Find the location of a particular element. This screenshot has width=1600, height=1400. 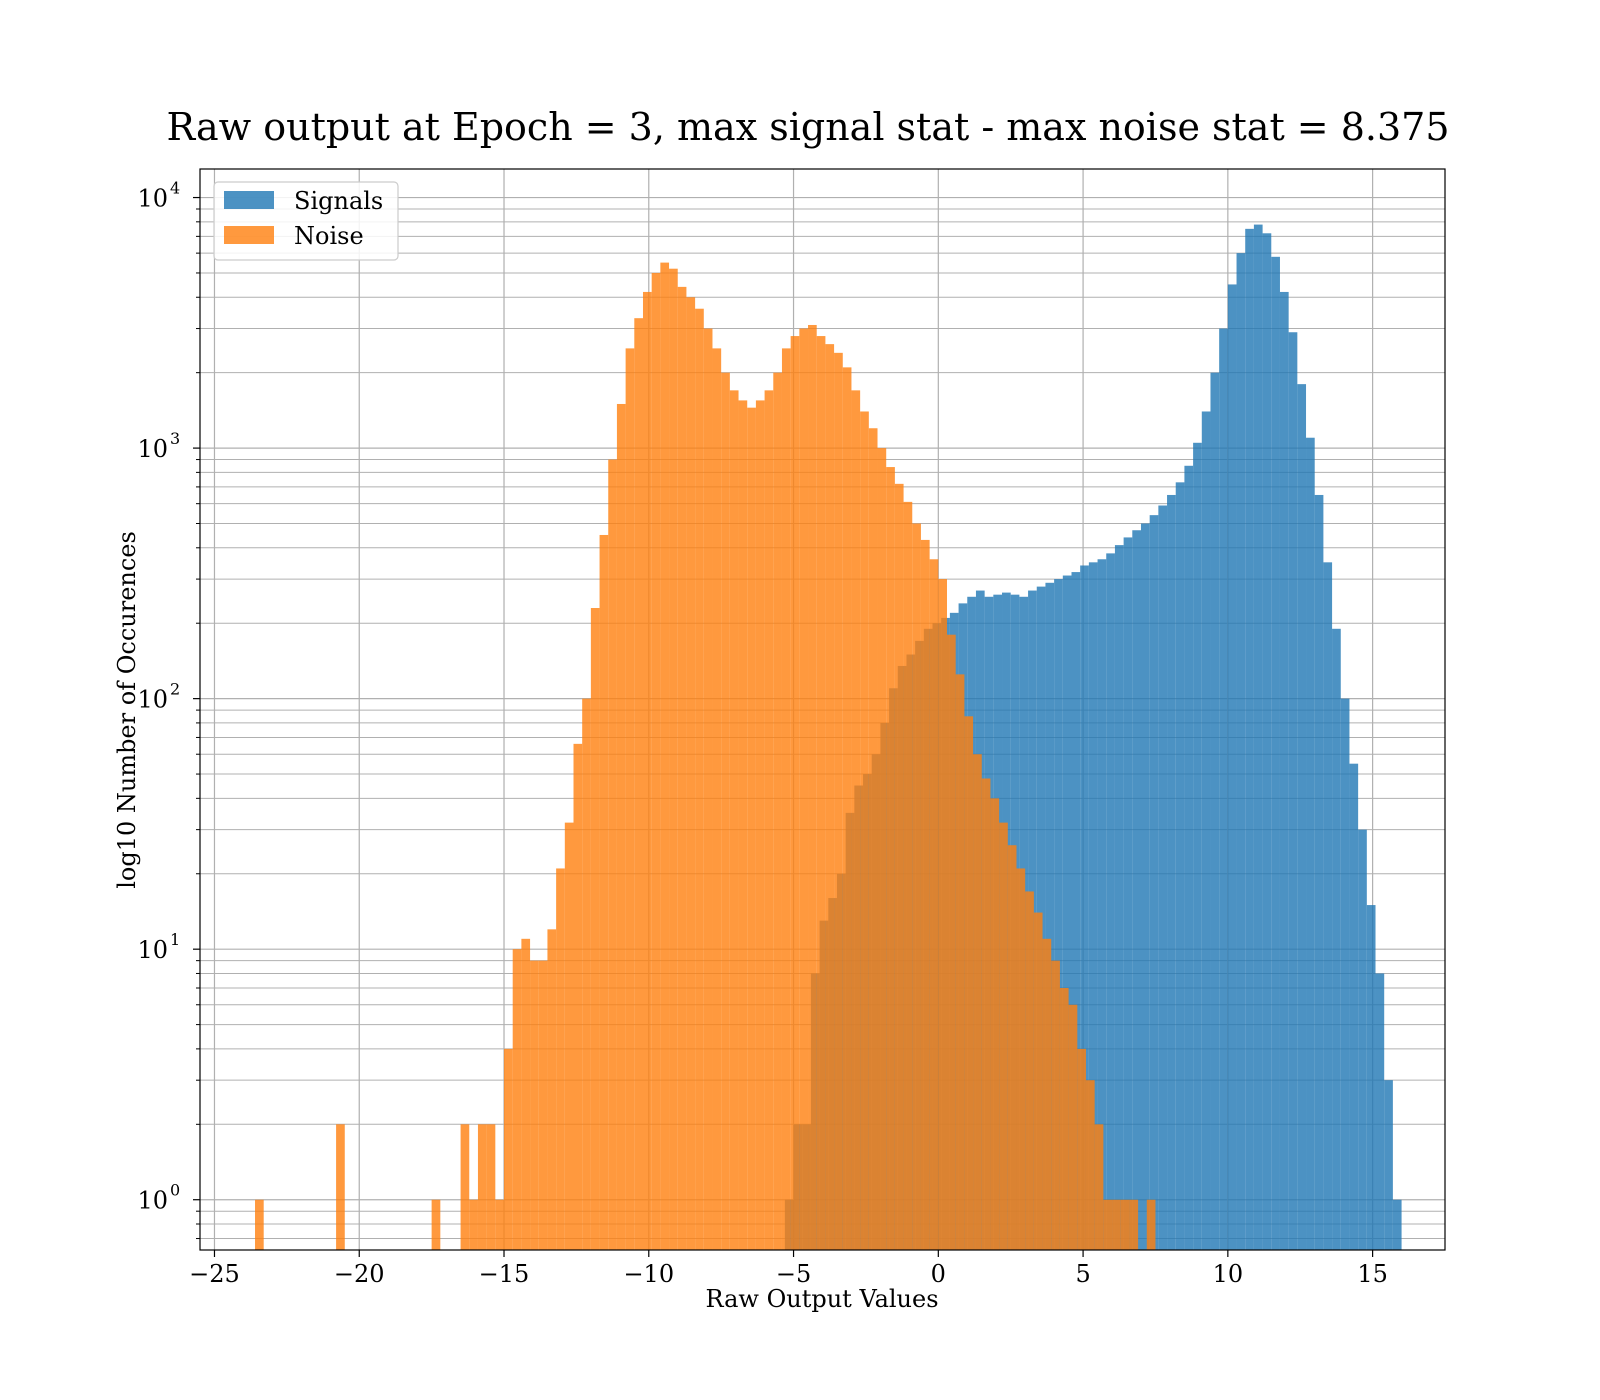

y-tick-exponent: 0 is located at coordinates (175, 1190).